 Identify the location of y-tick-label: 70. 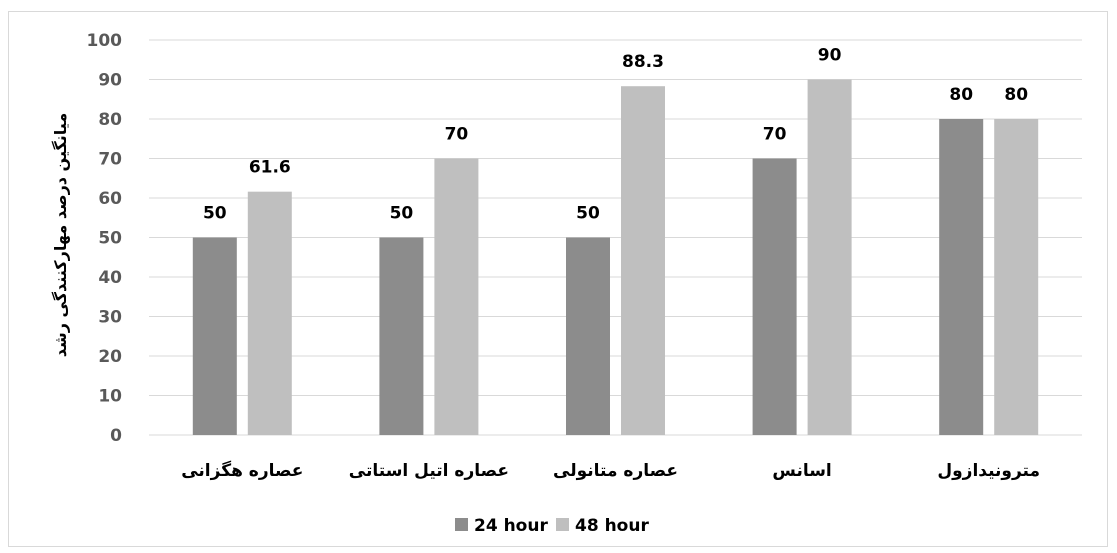
(110, 160).